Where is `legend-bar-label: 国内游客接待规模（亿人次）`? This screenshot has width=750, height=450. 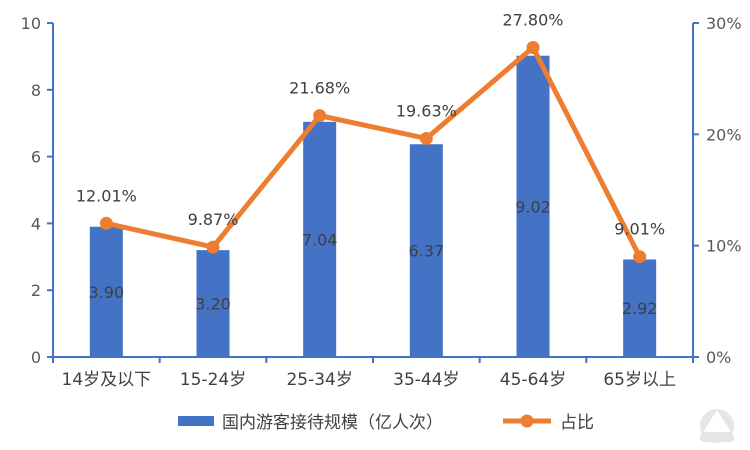 legend-bar-label: 国内游客接待规模（亿人次） is located at coordinates (332, 423).